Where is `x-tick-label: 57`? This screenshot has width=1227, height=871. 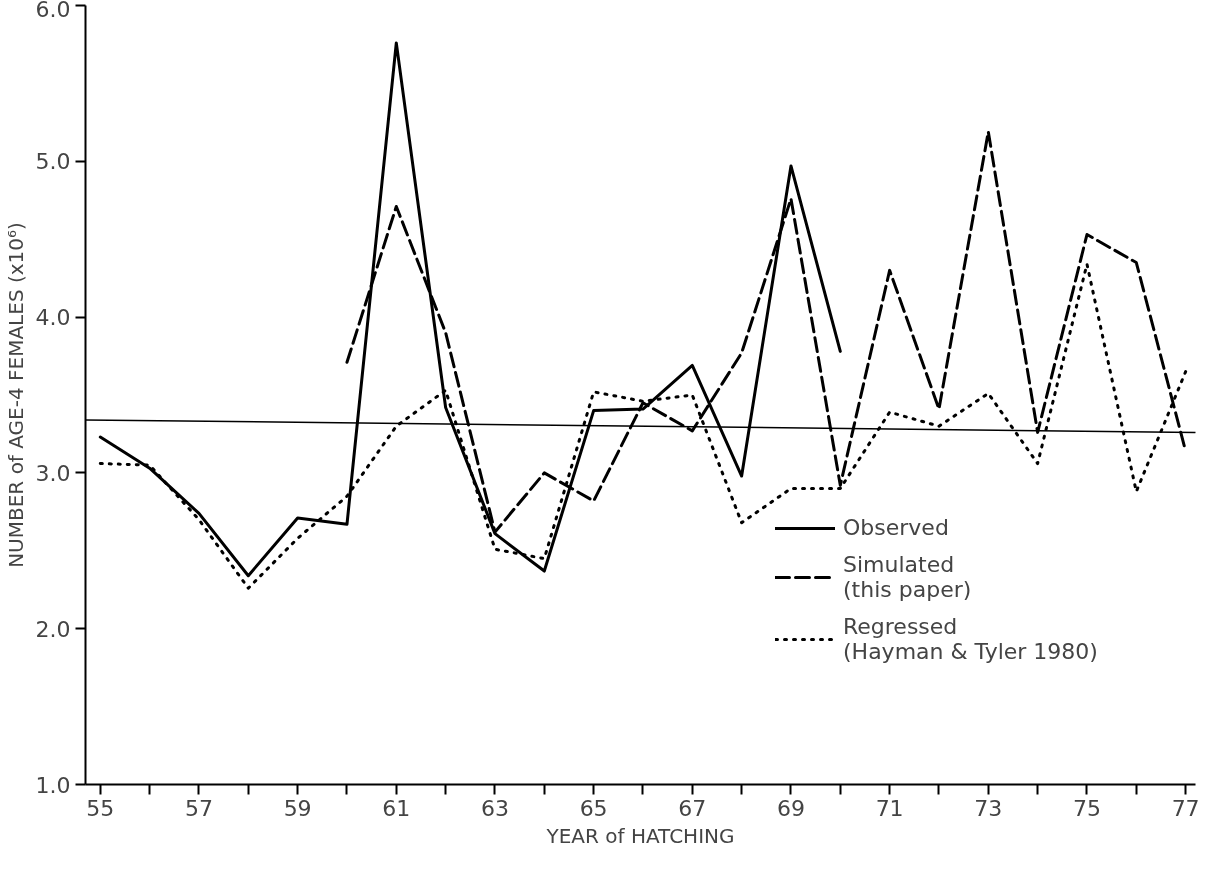 x-tick-label: 57 is located at coordinates (198, 808).